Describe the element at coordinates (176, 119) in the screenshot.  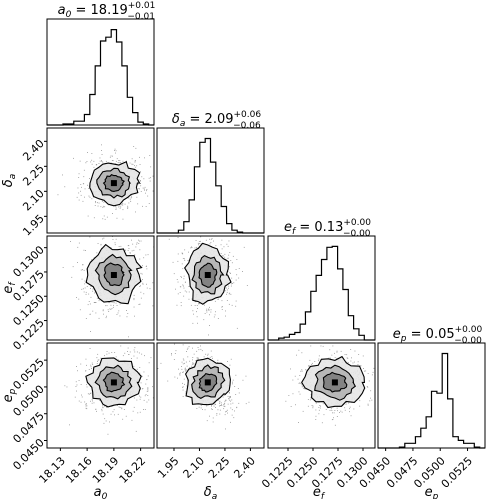
I see `panel-title-1-symbol: δ` at that location.